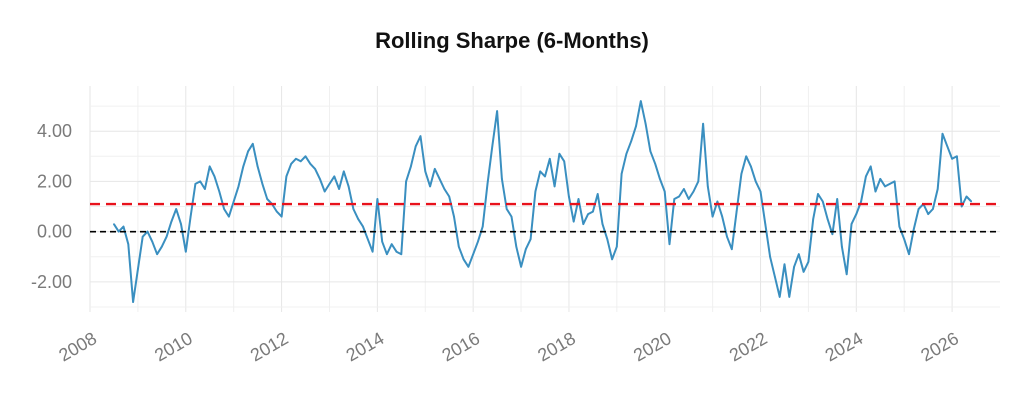 The height and width of the screenshot is (411, 1024). What do you see at coordinates (939, 346) in the screenshot?
I see `x-tick-label: 2026` at bounding box center [939, 346].